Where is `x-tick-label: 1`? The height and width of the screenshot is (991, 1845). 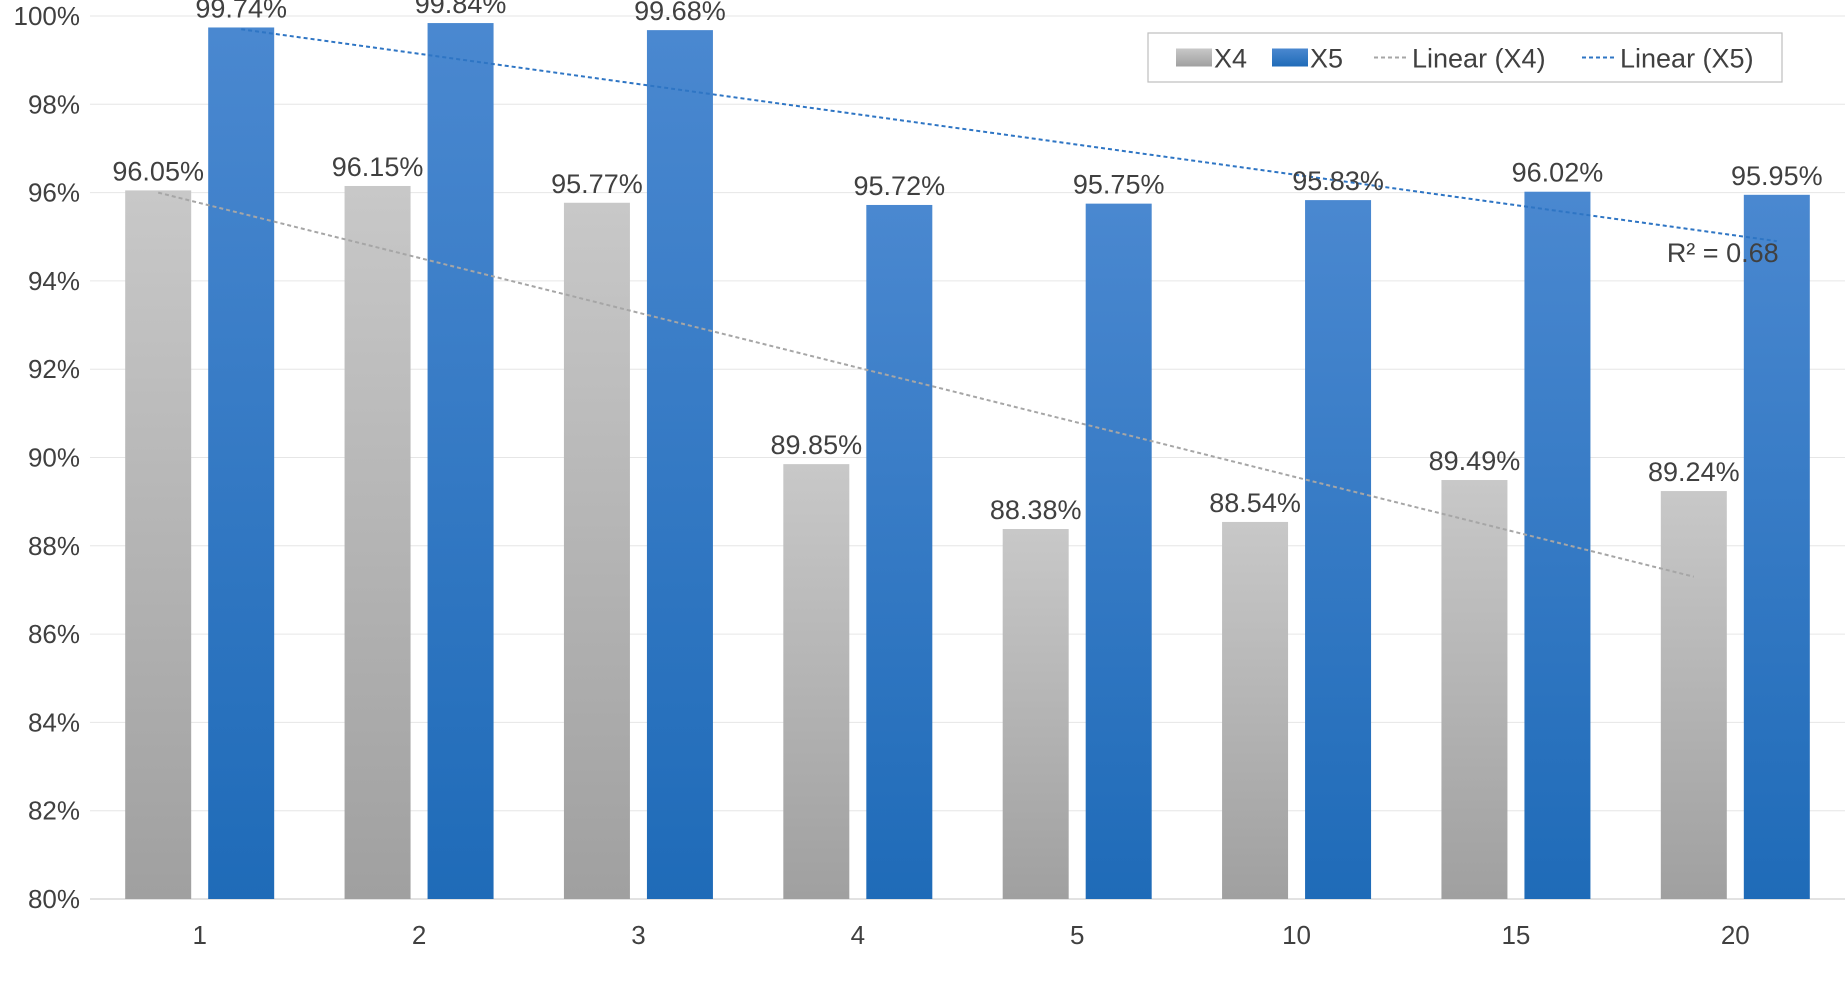 x-tick-label: 1 is located at coordinates (199, 935).